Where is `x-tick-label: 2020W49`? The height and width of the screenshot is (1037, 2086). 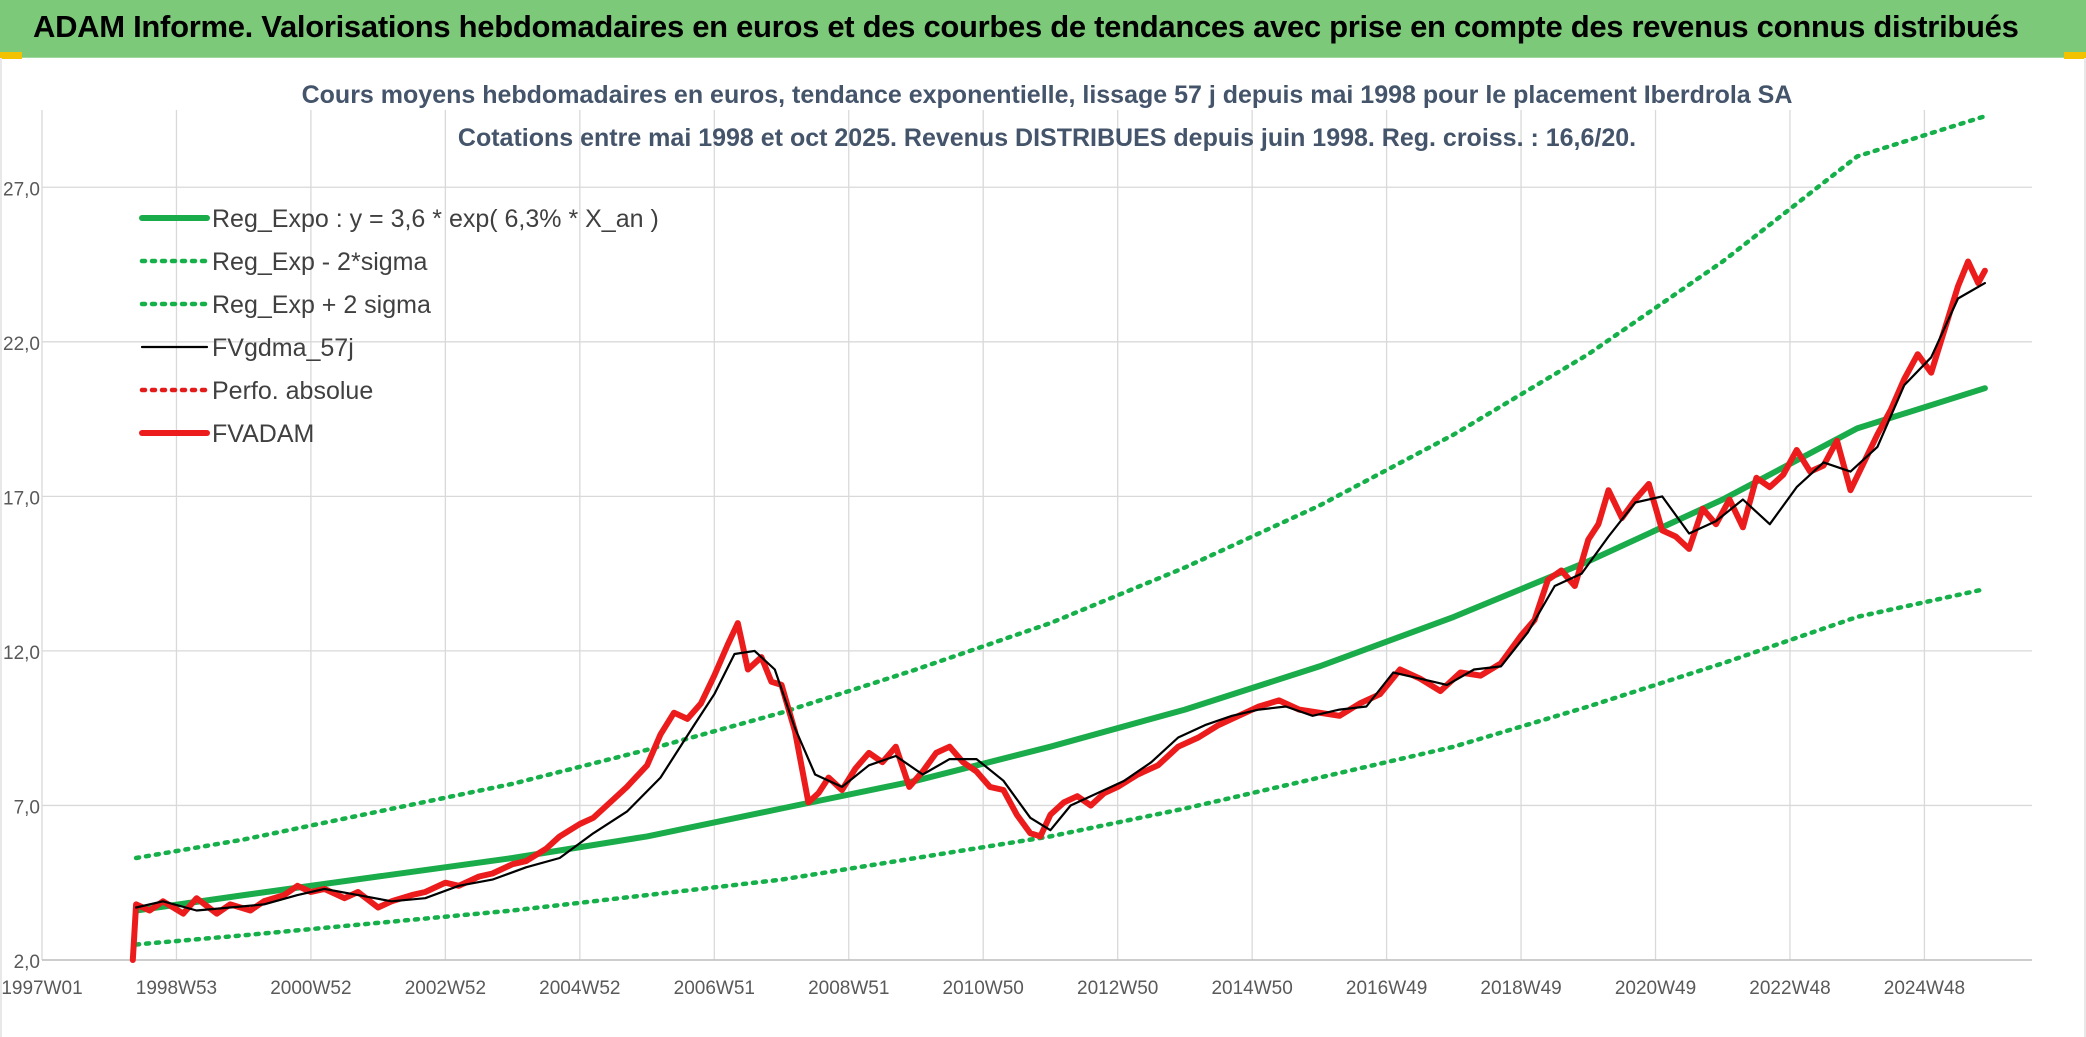
x-tick-label: 2020W49 is located at coordinates (1655, 988).